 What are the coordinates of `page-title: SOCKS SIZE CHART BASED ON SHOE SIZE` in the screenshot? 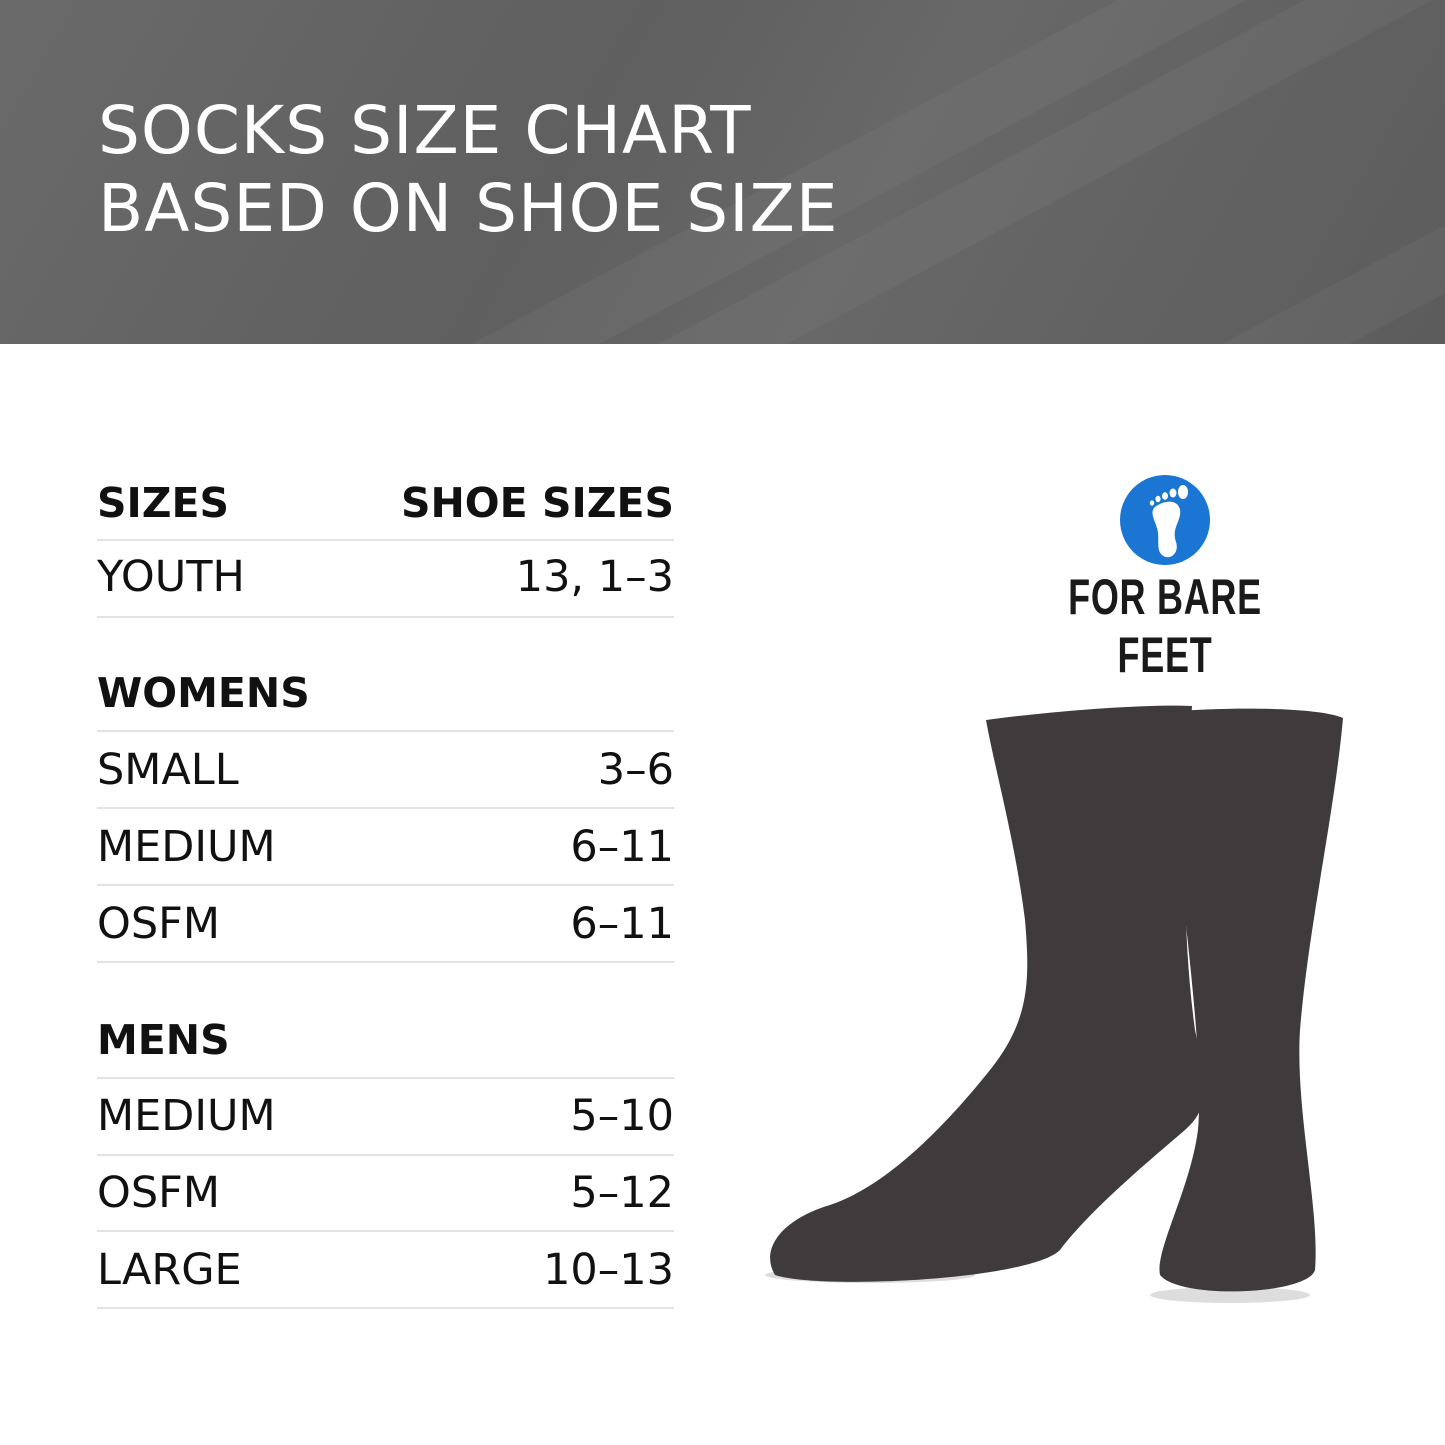 It's located at (468, 170).